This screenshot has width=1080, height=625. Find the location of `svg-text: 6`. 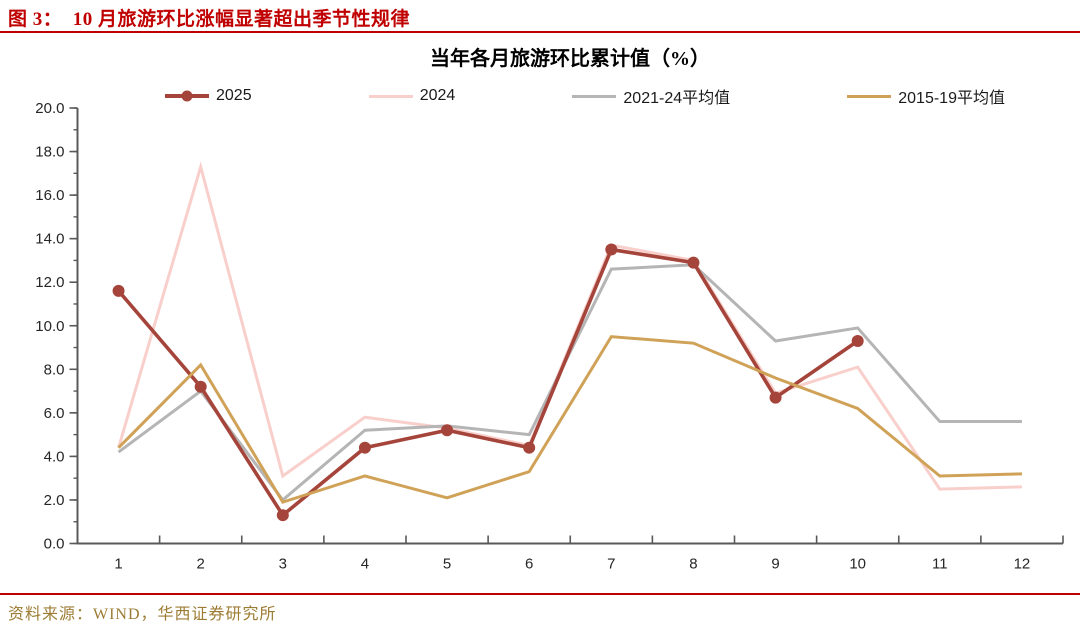

svg-text: 6 is located at coordinates (529, 564).